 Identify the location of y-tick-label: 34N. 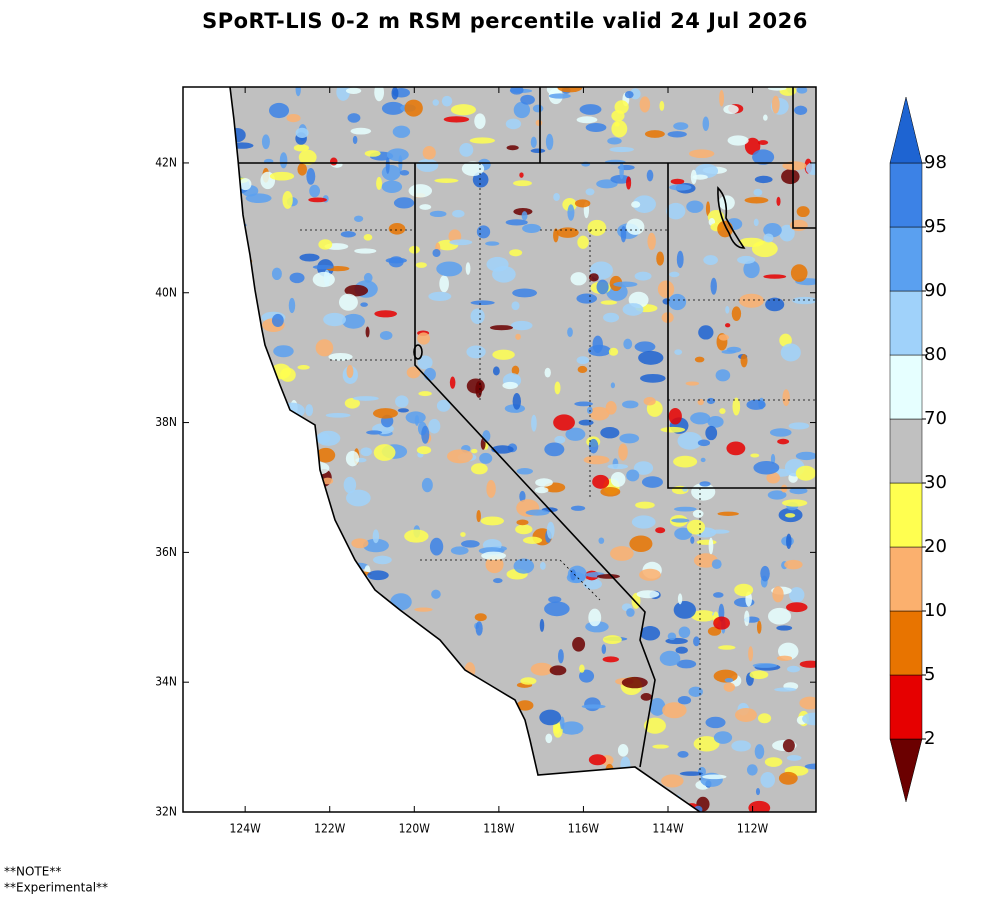
(166, 682).